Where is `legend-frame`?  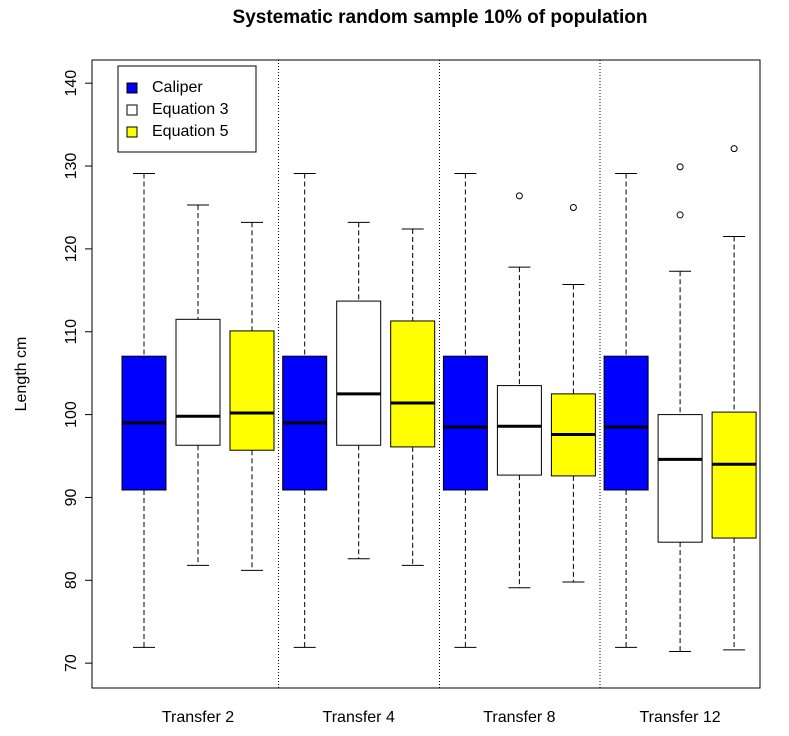
legend-frame is located at coordinates (187, 109).